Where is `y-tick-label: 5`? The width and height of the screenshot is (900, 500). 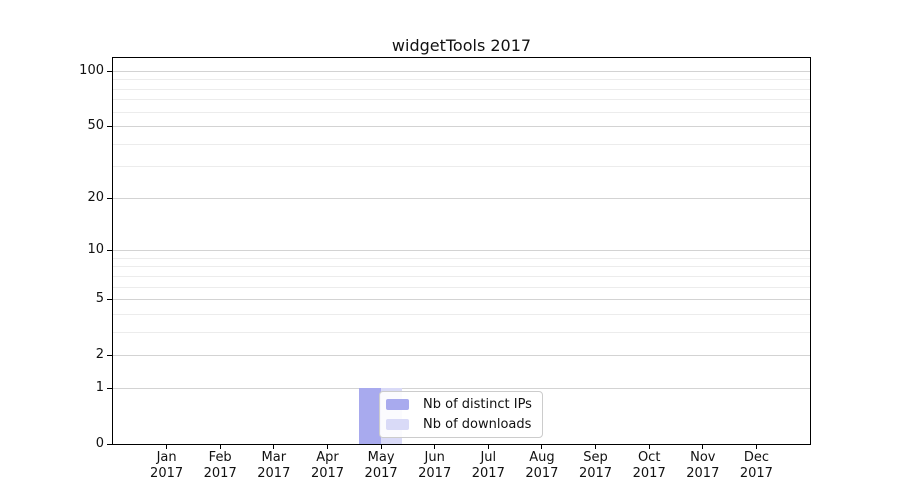
y-tick-label: 5 is located at coordinates (99, 299).